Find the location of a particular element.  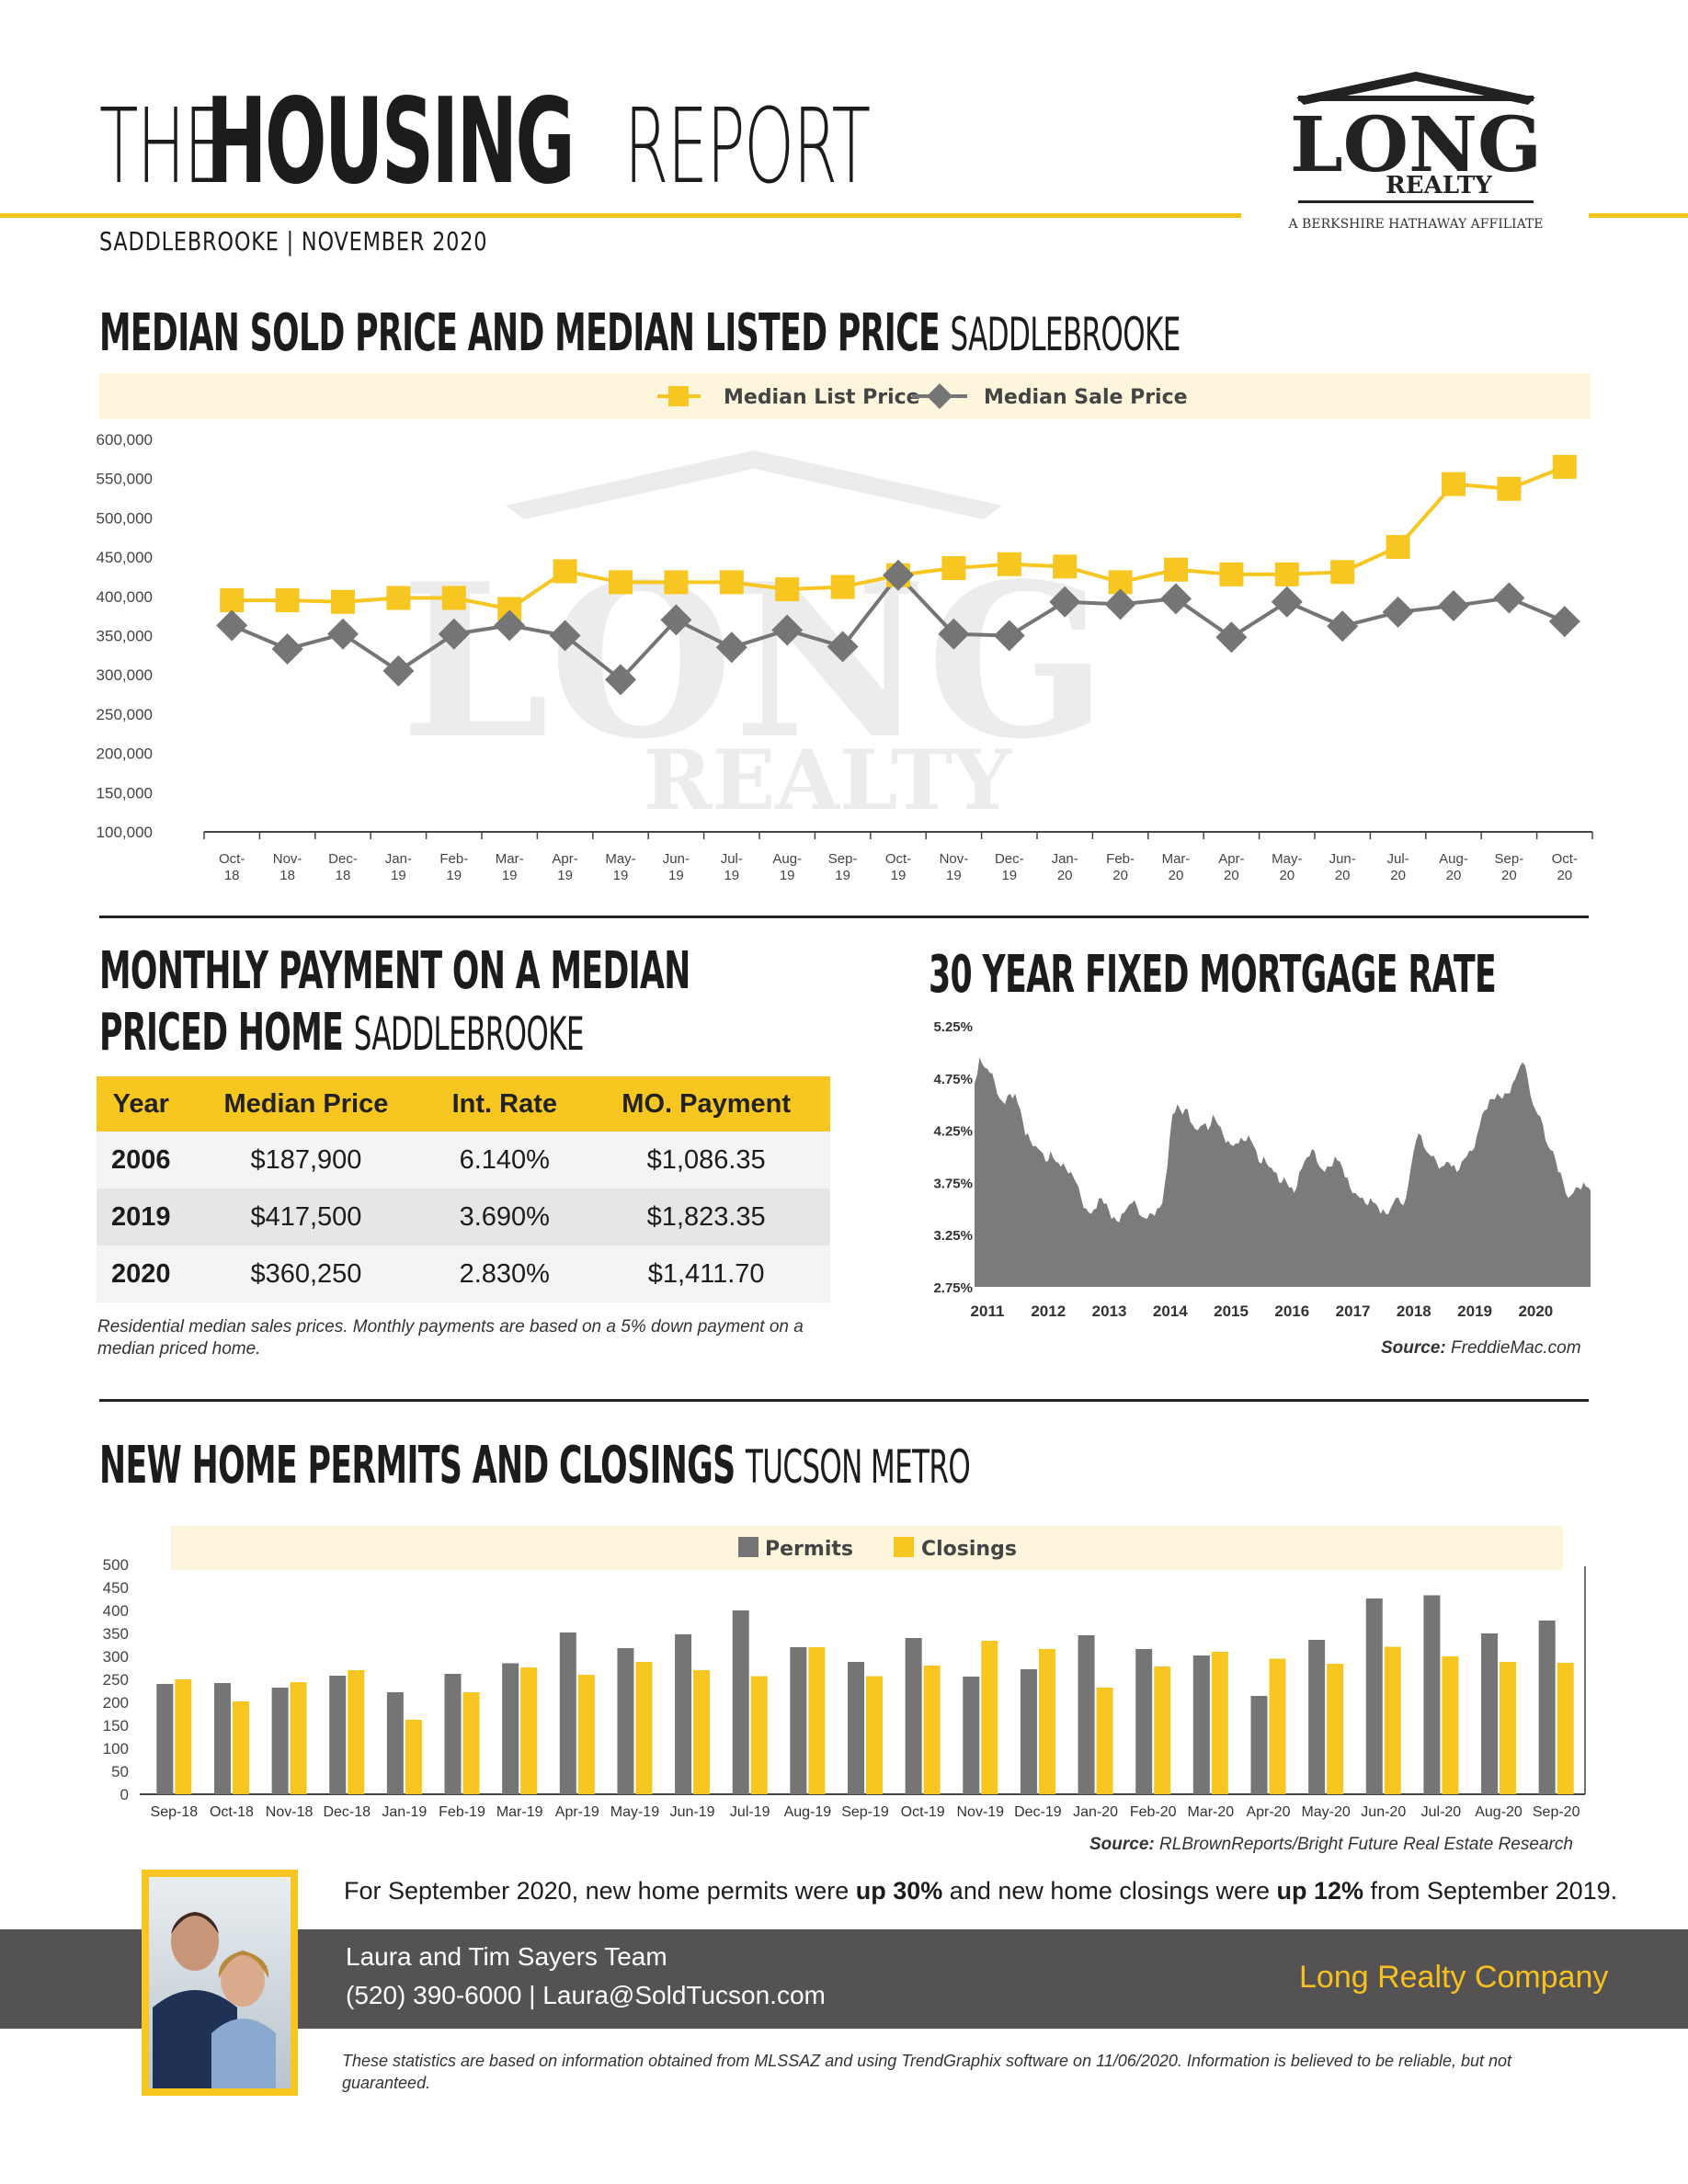

y-tick-label: 300,000 is located at coordinates (125, 675).